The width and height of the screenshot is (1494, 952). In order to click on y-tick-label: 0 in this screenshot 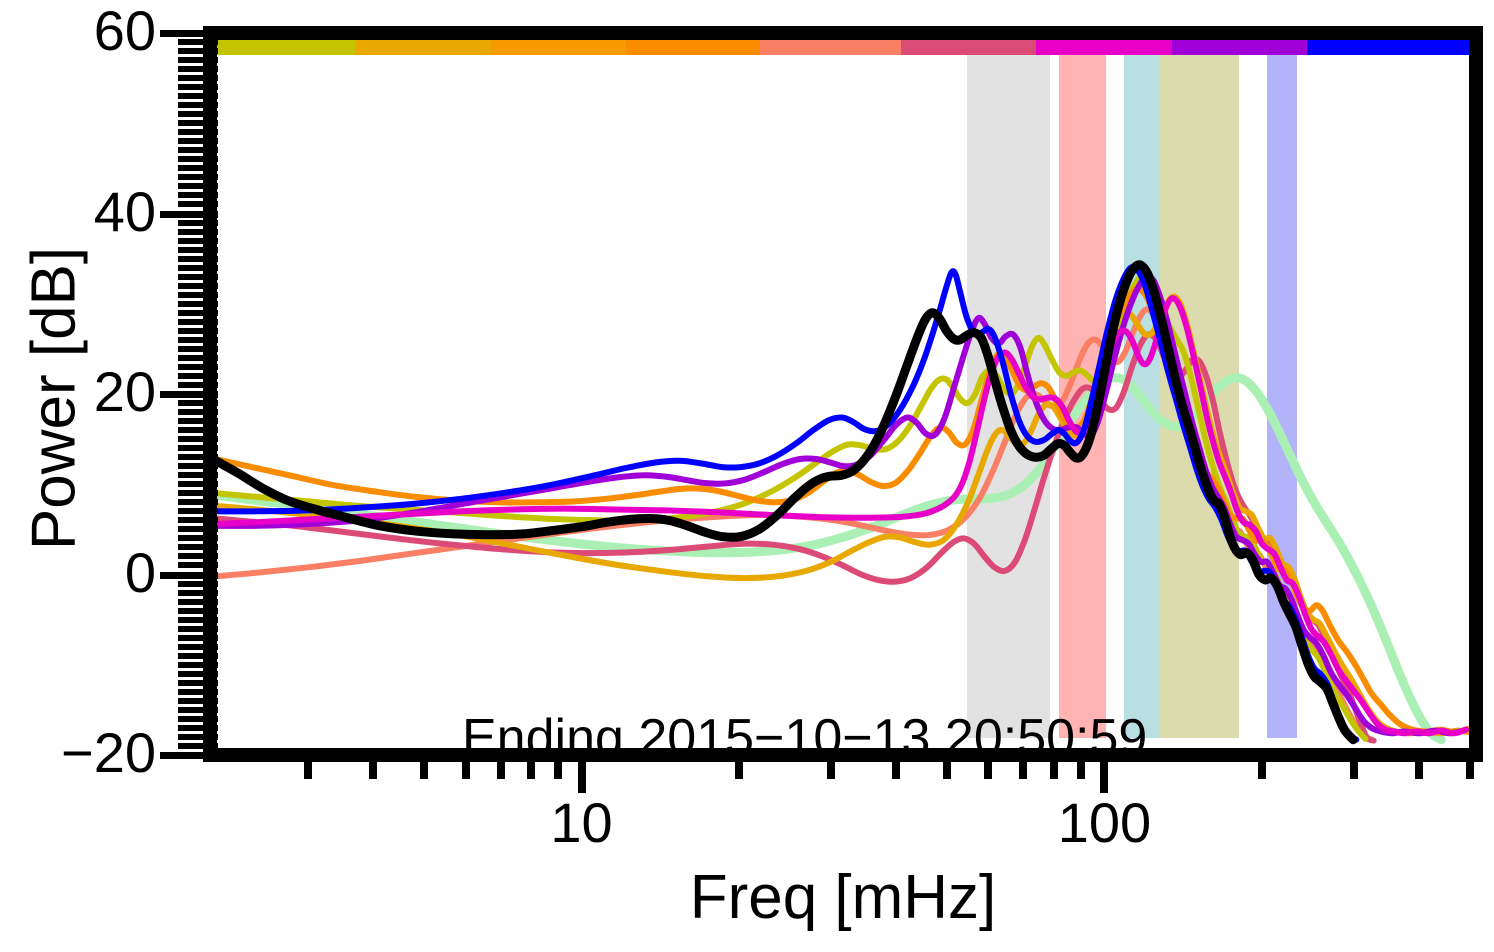, I will do `click(140, 572)`.